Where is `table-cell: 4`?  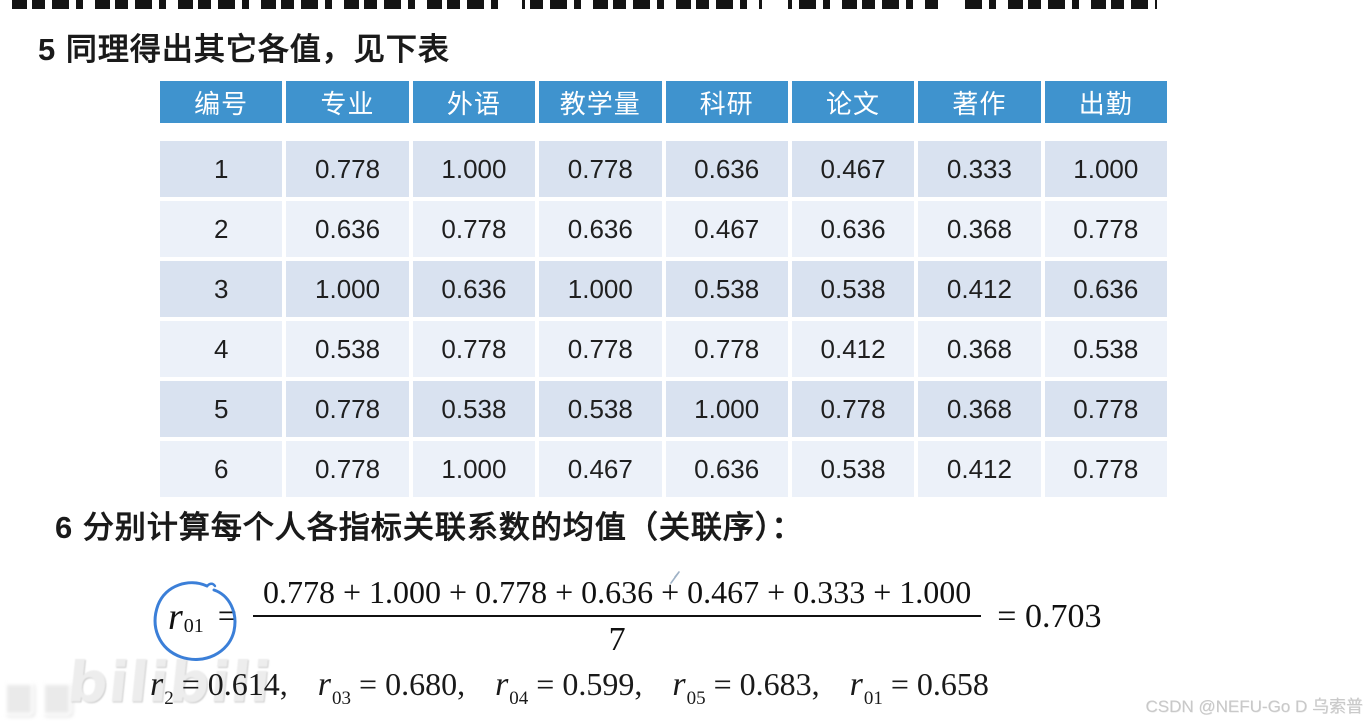 table-cell: 4 is located at coordinates (221, 349).